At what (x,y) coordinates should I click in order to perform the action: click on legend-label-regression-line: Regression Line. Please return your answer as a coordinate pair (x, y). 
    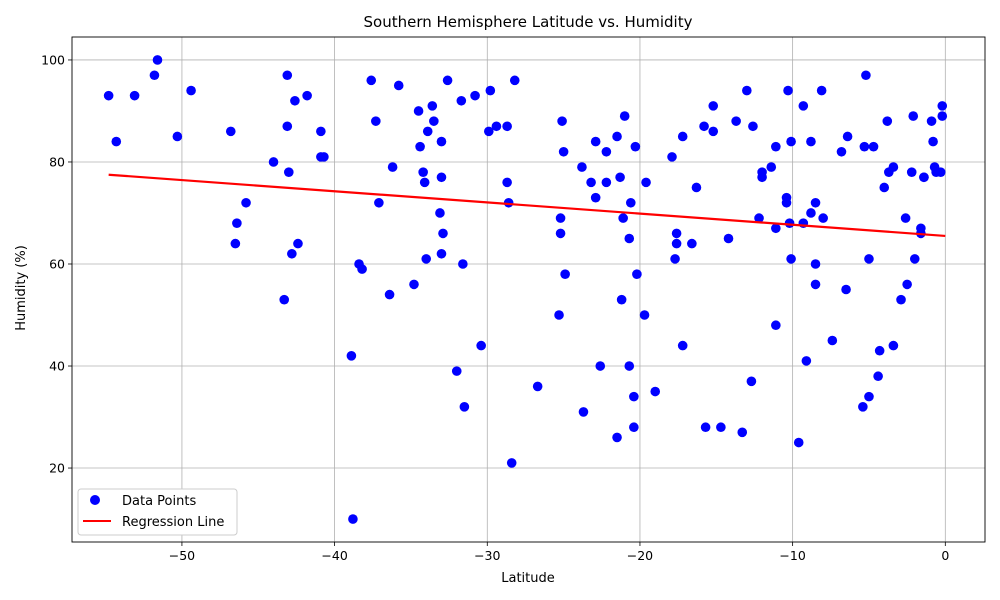
    Looking at the image, I should click on (173, 522).